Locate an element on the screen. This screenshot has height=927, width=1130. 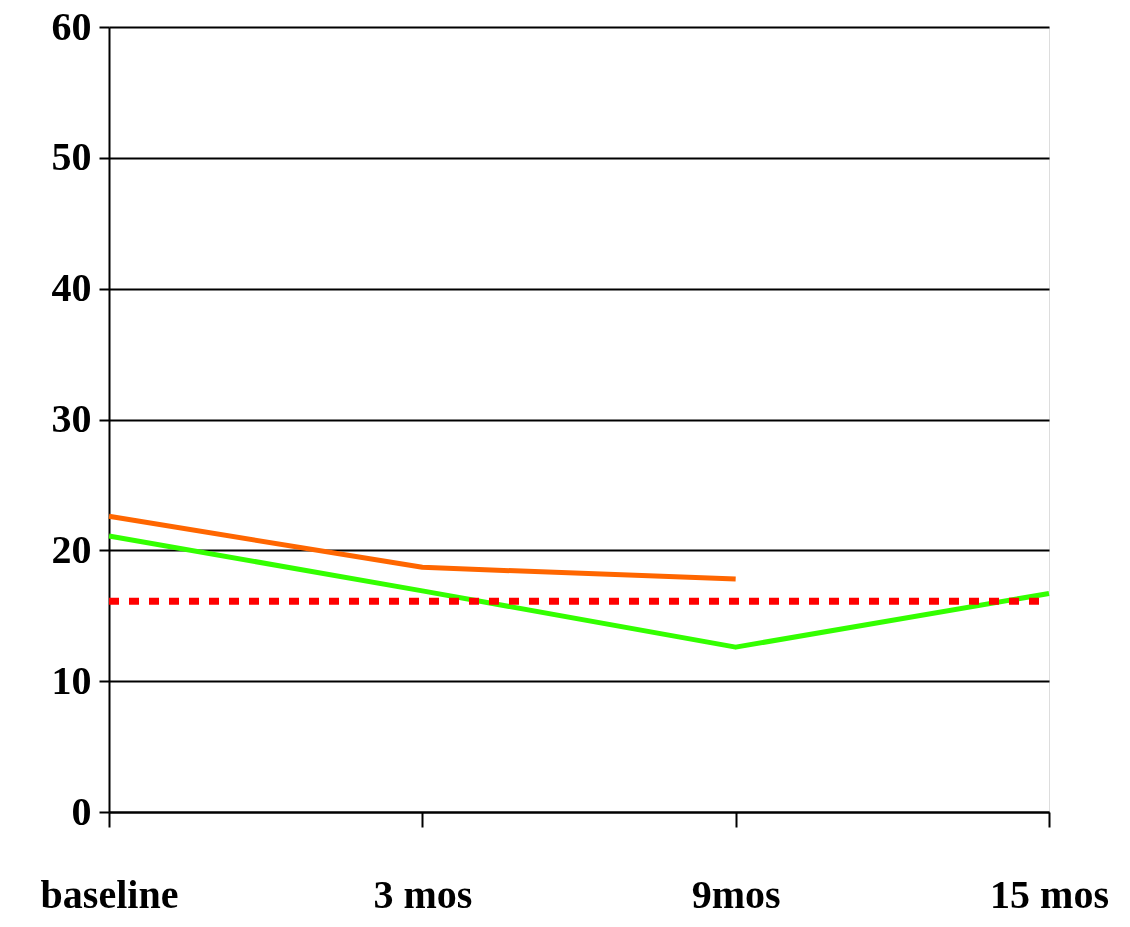
y-tick-label: 20 is located at coordinates (71, 549).